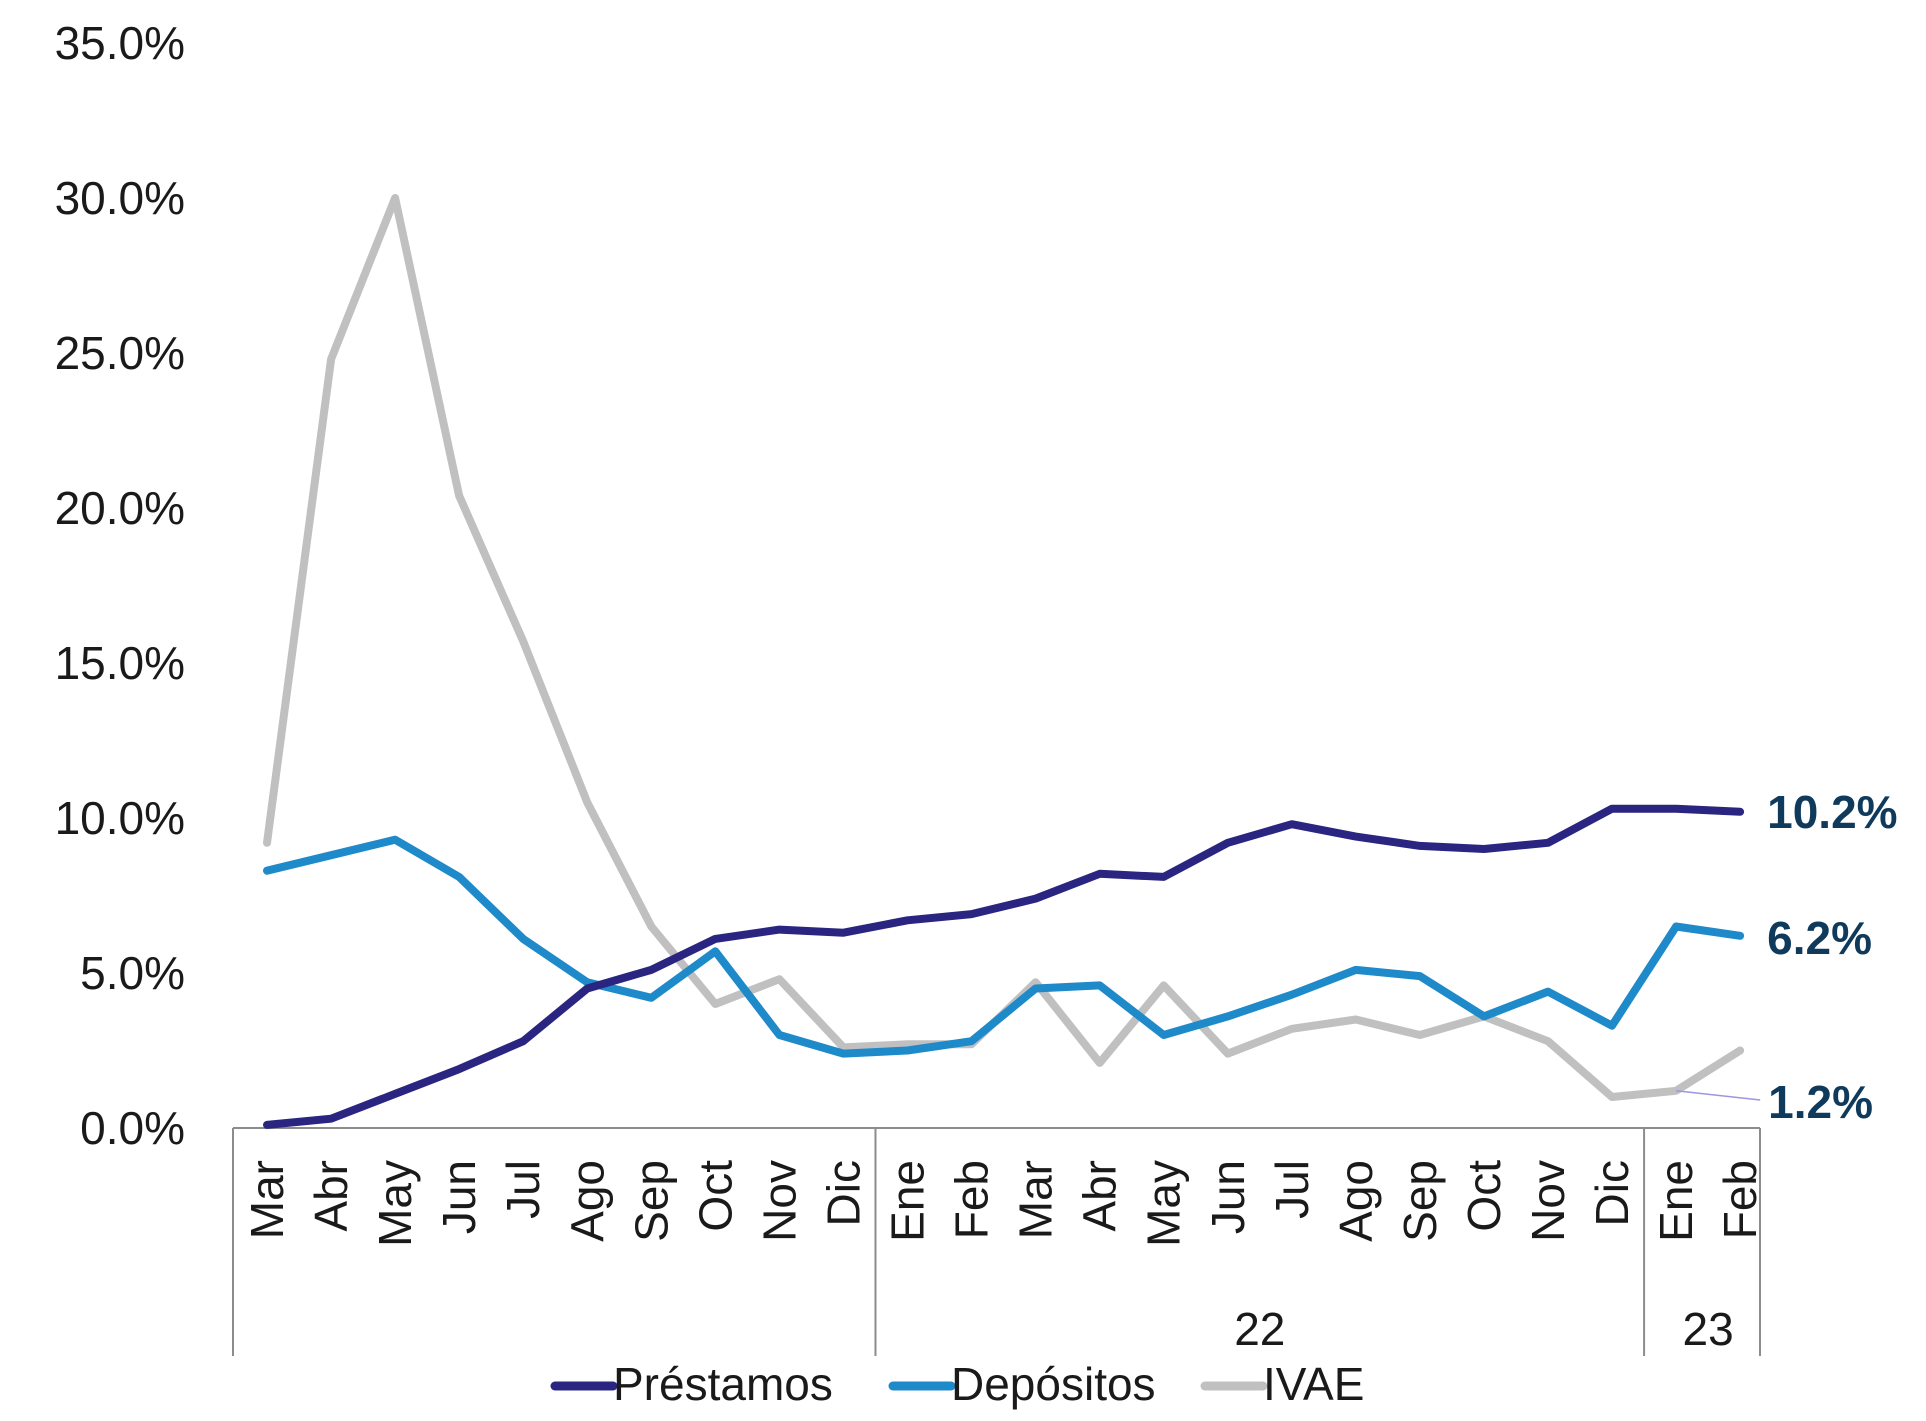 Image resolution: width=1926 pixels, height=1421 pixels. I want to click on legend-label: IVAE, so click(1313, 1384).